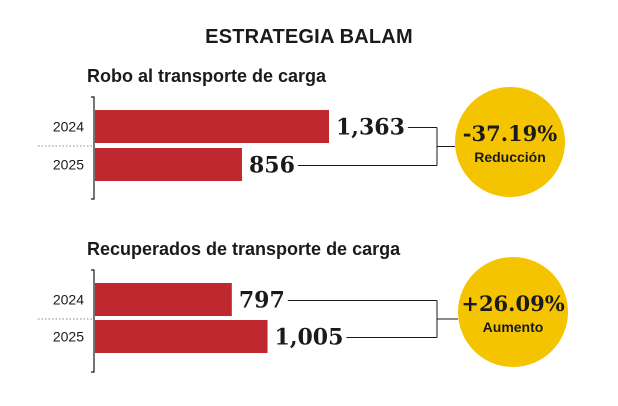 Image resolution: width=618 pixels, height=406 pixels. I want to click on panel-robo-axis-line, so click(93, 148).